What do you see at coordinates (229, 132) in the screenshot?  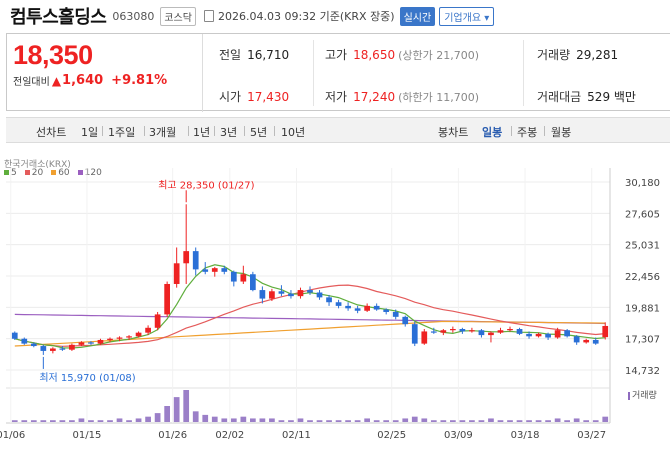 I see `period-3y: 3년` at bounding box center [229, 132].